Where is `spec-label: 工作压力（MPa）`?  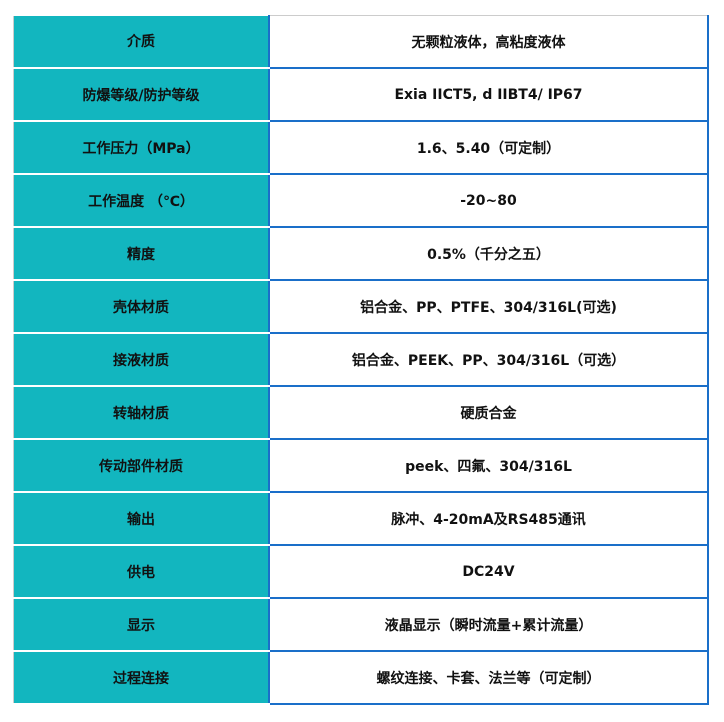 spec-label: 工作压力（MPa） is located at coordinates (141, 148).